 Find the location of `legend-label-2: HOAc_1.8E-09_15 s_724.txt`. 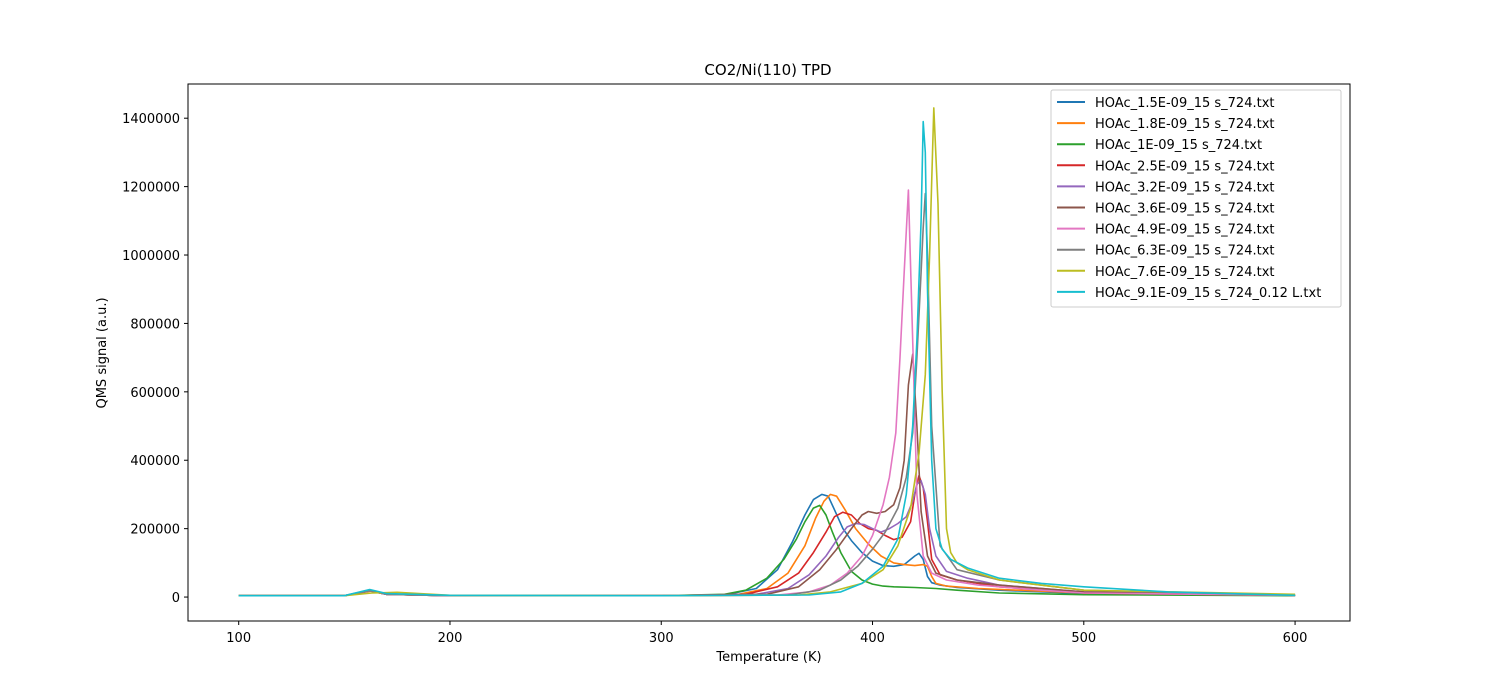

legend-label-2: HOAc_1.8E-09_15 s_724.txt is located at coordinates (1185, 124).